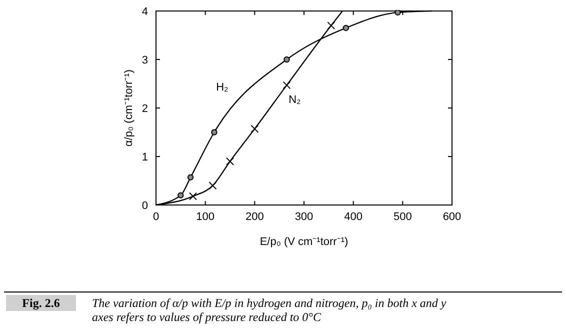 This screenshot has height=331, width=566. What do you see at coordinates (269, 310) in the screenshot?
I see `text: The variation of α/p with E/p in hydrogen and nitrogen, p₀ in both x and y axes refers to values of pressure reduced to 0°C` at bounding box center [269, 310].